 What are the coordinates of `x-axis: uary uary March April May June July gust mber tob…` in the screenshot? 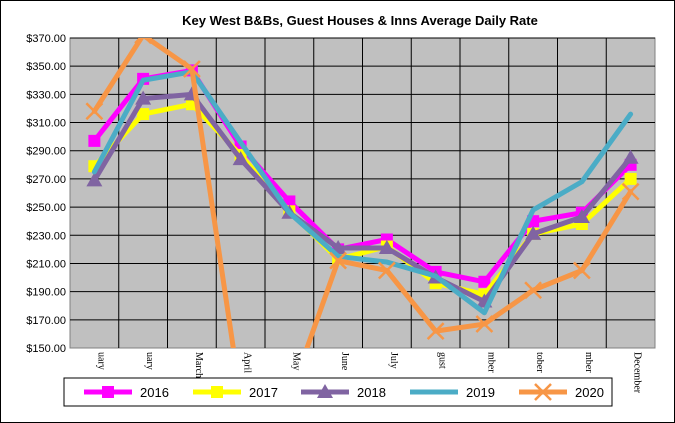 It's located at (368, 373).